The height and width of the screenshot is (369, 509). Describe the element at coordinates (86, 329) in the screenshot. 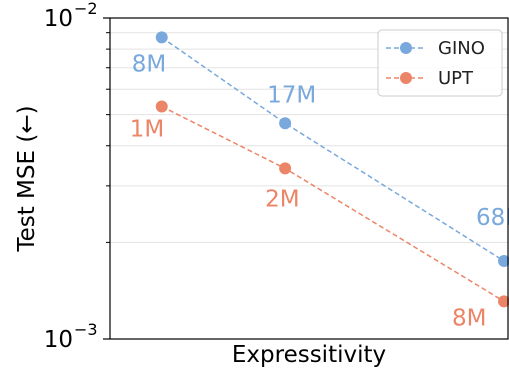

I see `y-tick-label-bottom-exponent: −3` at that location.